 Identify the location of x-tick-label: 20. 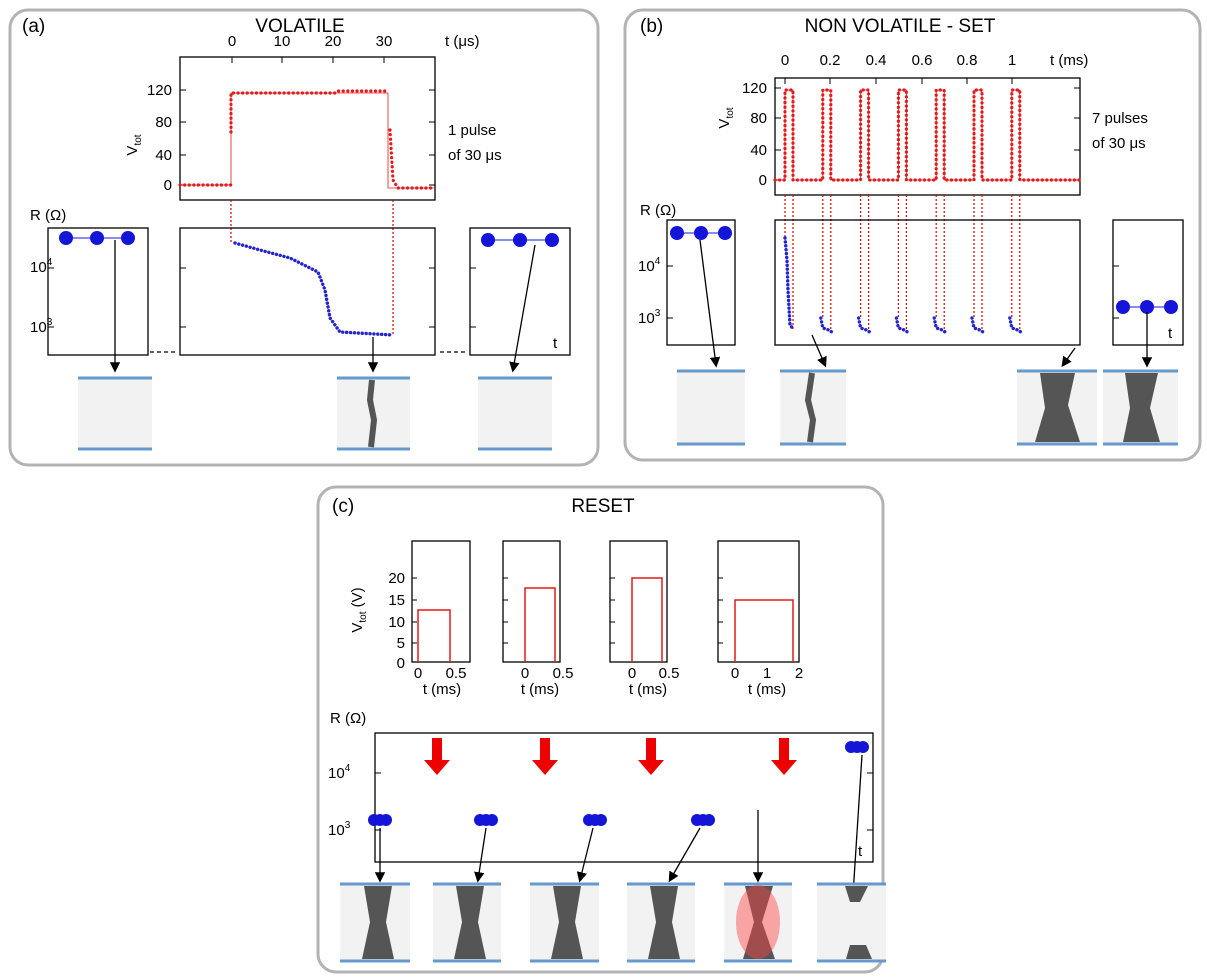
(333, 41).